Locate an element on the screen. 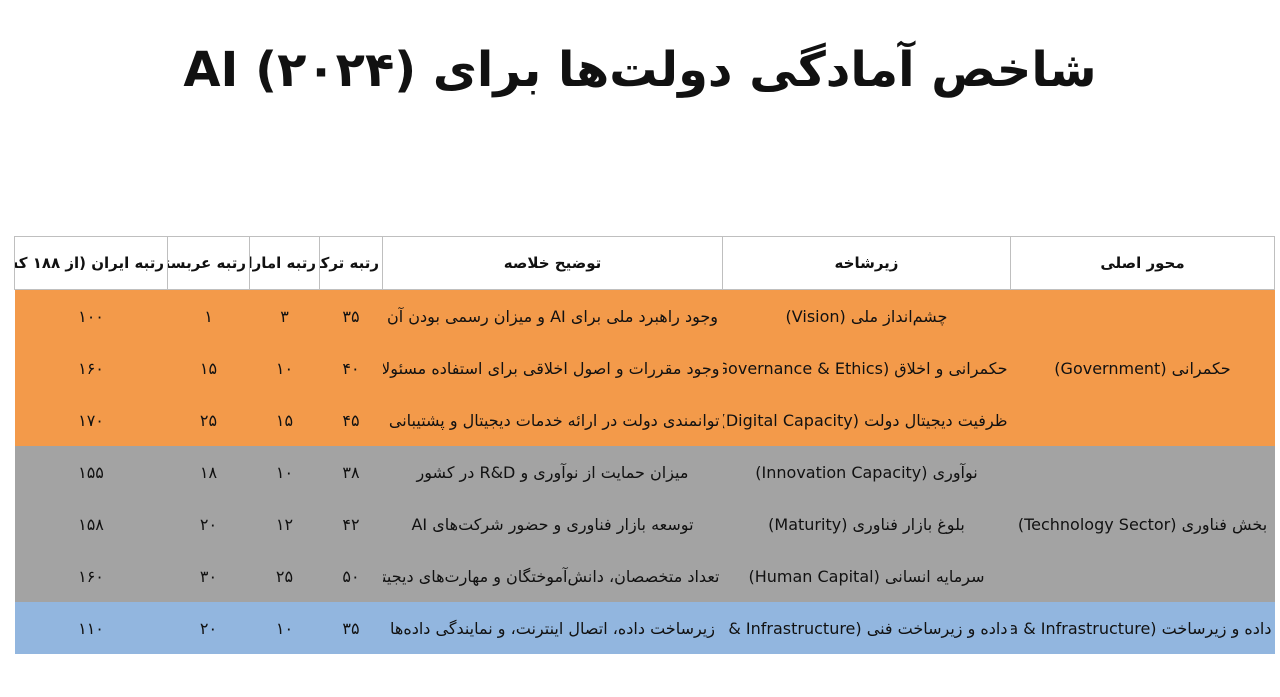 The image size is (1280, 697). sub-branch-cell: چشم‌انداز ملی (Vision) is located at coordinates (866, 315).